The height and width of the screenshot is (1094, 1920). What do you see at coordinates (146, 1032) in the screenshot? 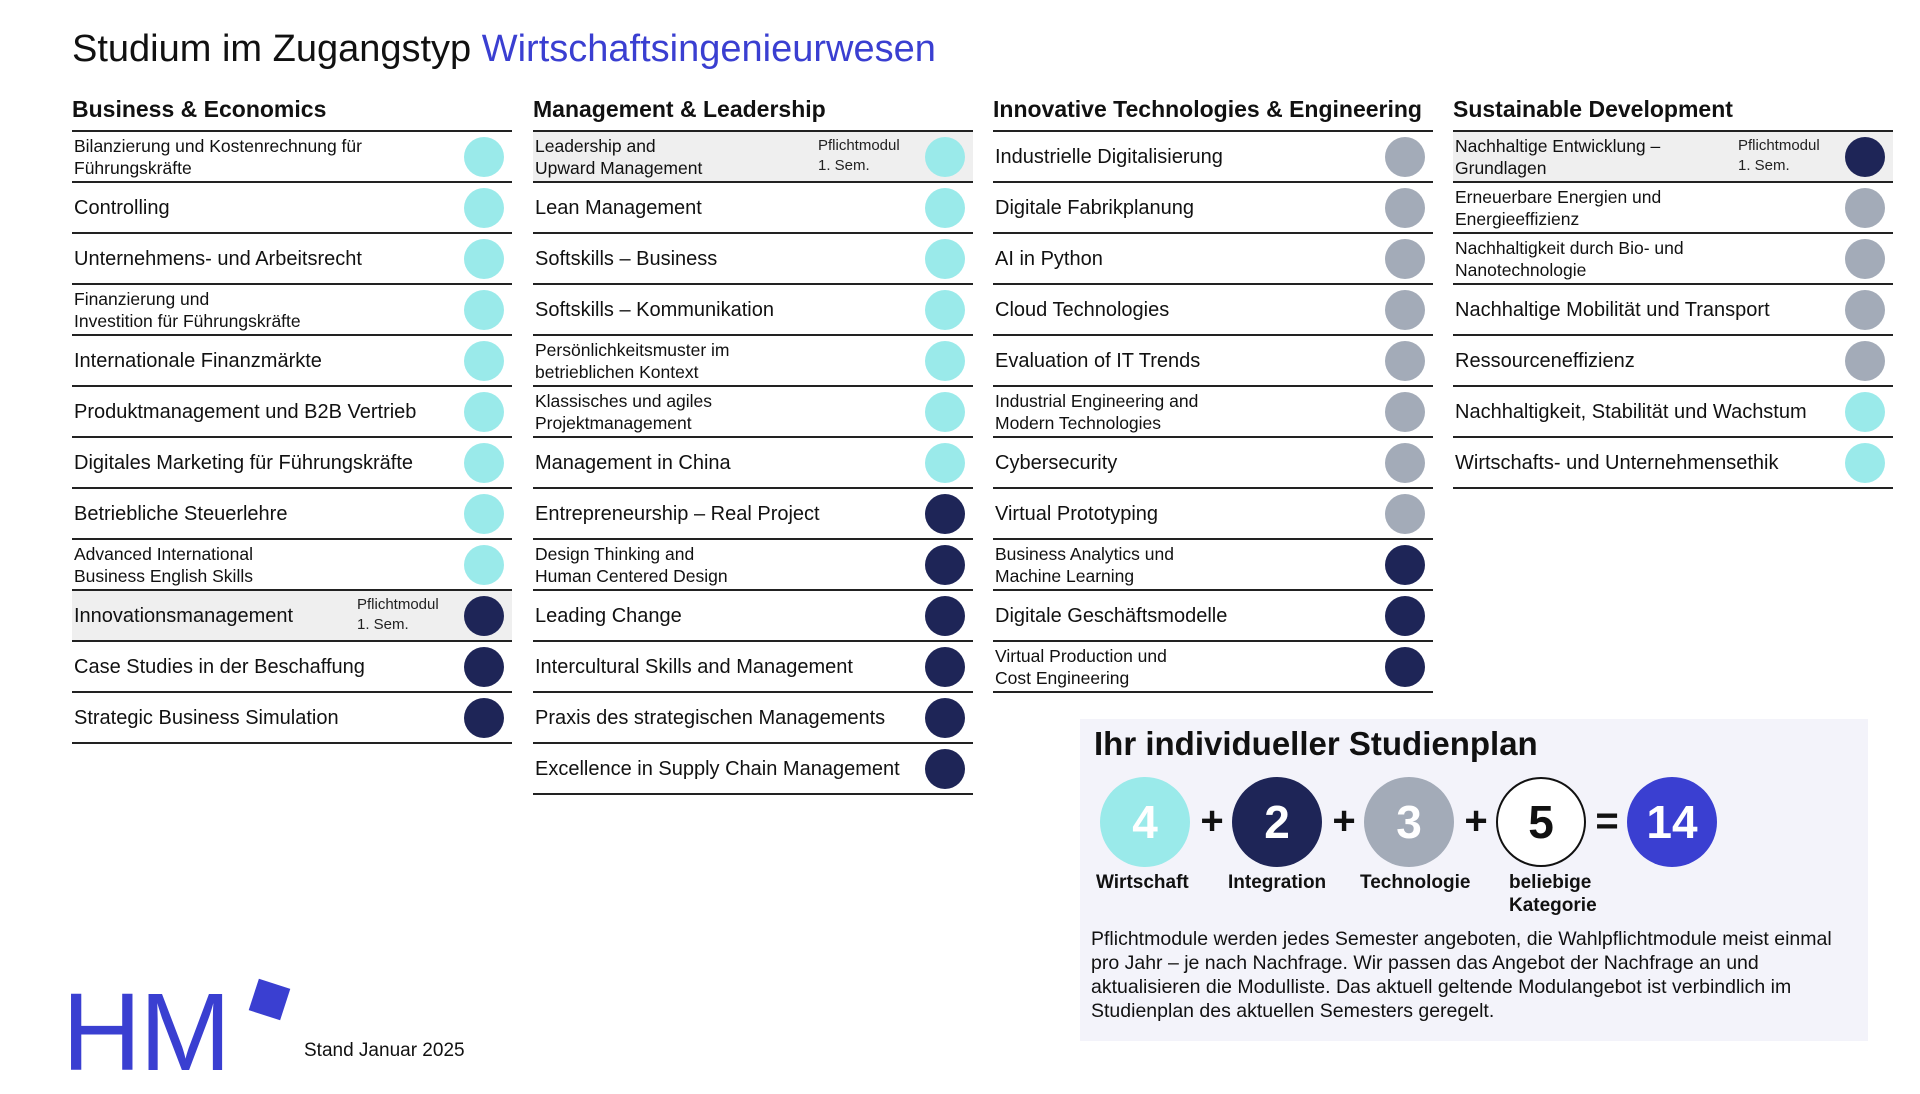
I see `logo-letters: HM` at bounding box center [146, 1032].